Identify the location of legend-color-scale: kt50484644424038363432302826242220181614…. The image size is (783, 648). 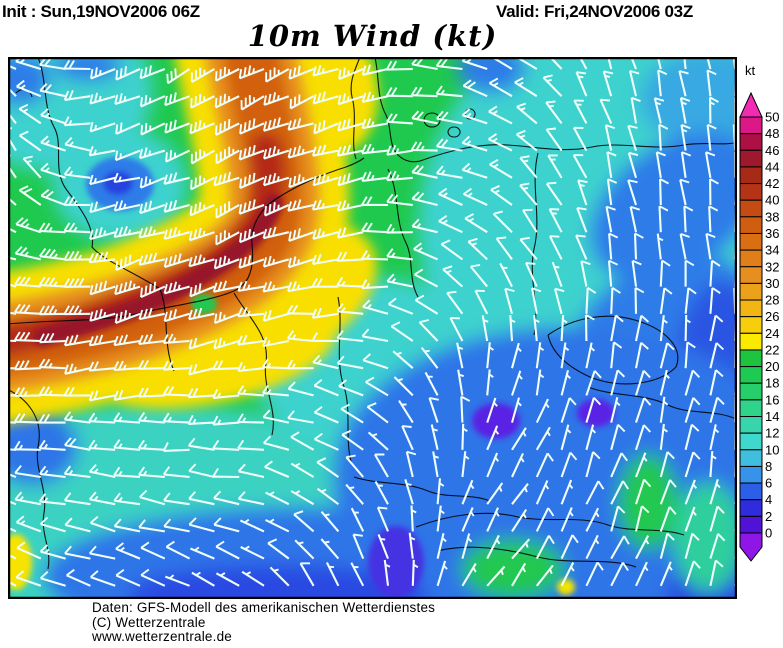
(759, 312).